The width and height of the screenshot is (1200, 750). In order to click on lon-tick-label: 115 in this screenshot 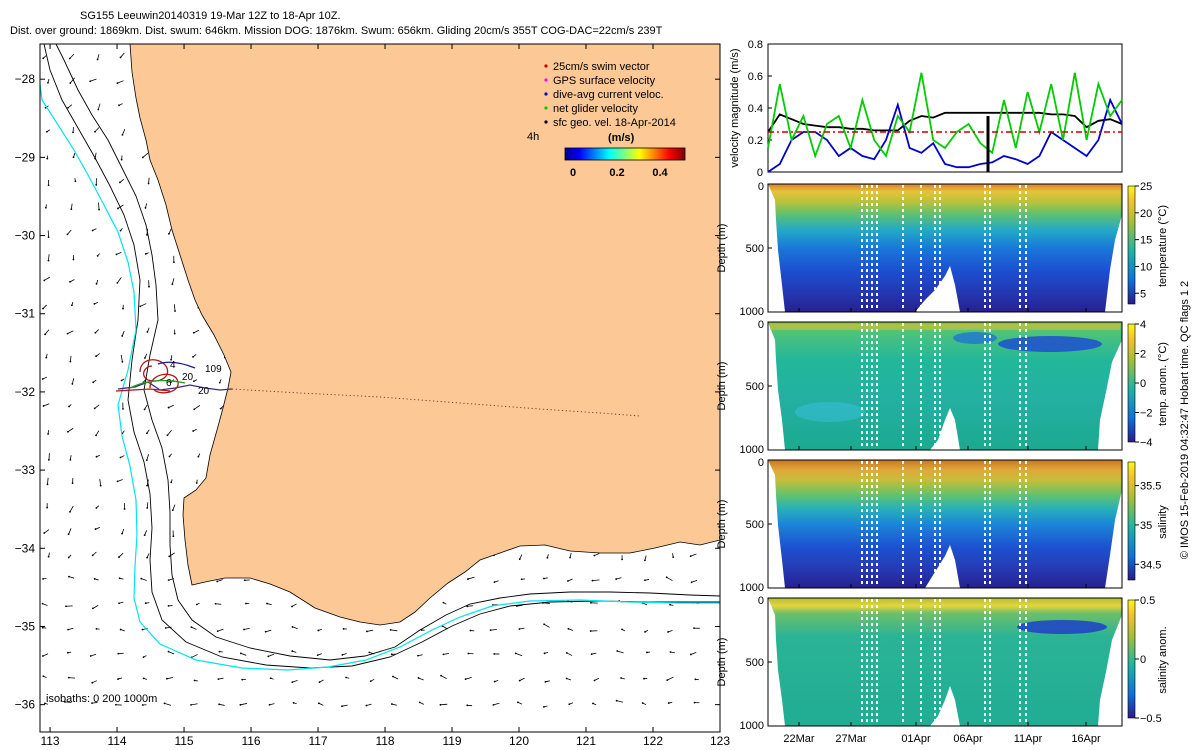, I will do `click(183, 741)`.